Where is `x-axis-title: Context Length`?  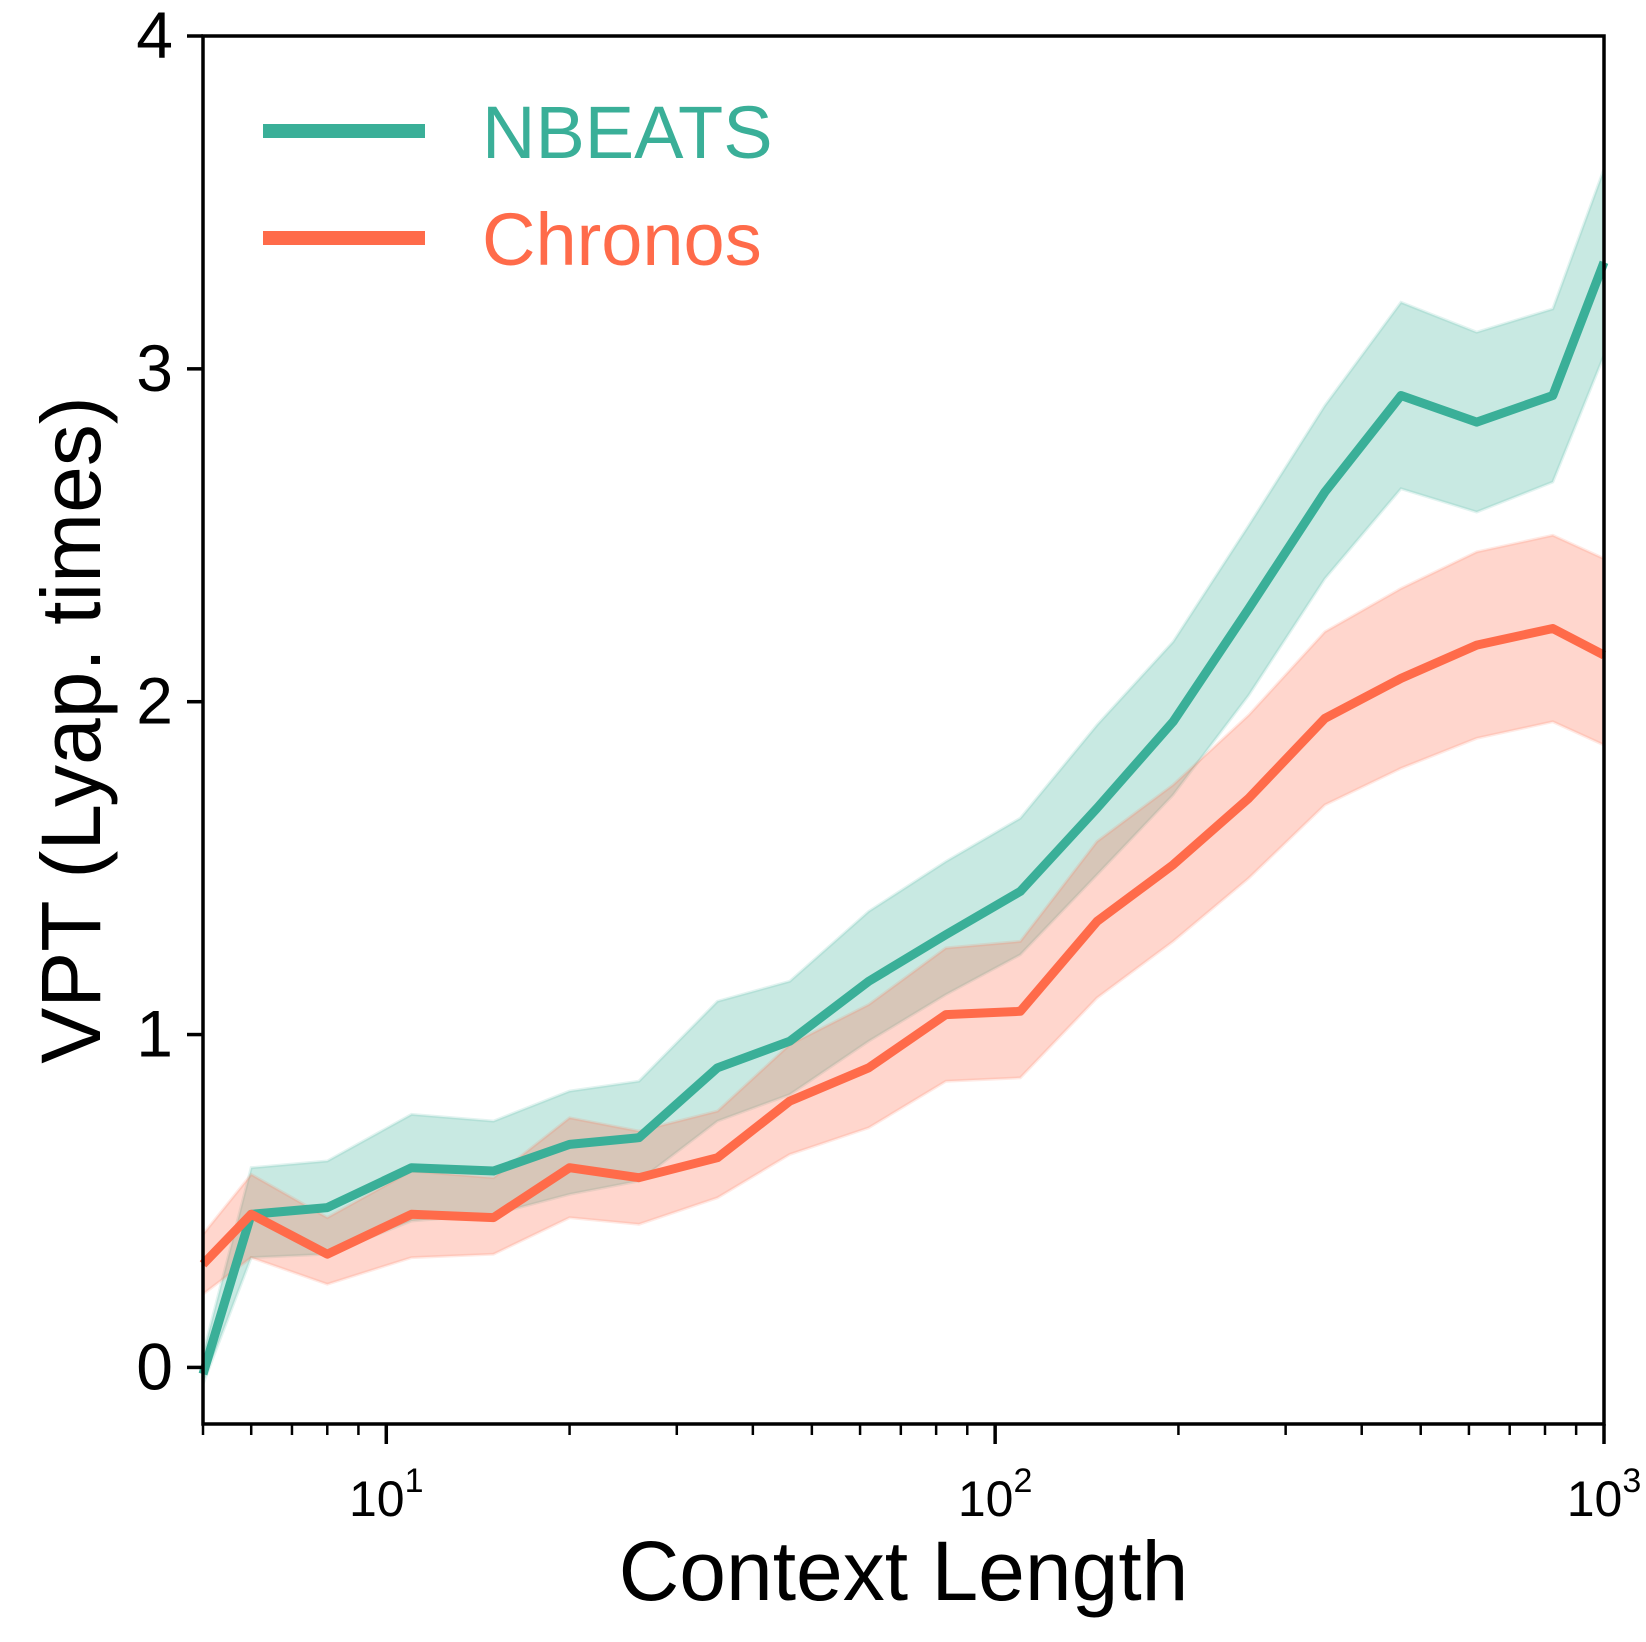 x-axis-title: Context Length is located at coordinates (904, 1571).